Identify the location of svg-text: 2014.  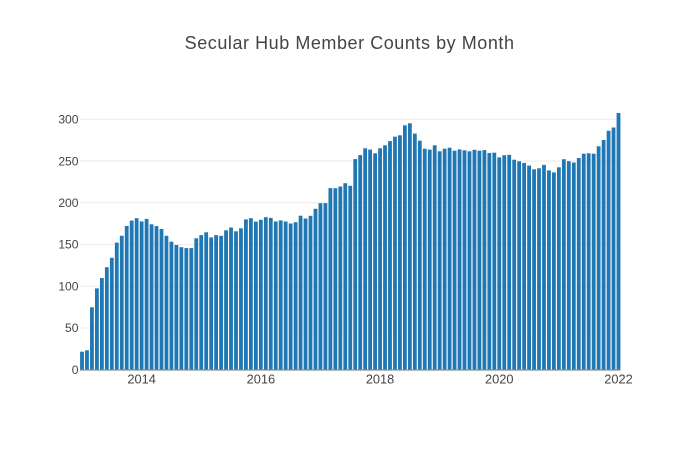
(141, 378).